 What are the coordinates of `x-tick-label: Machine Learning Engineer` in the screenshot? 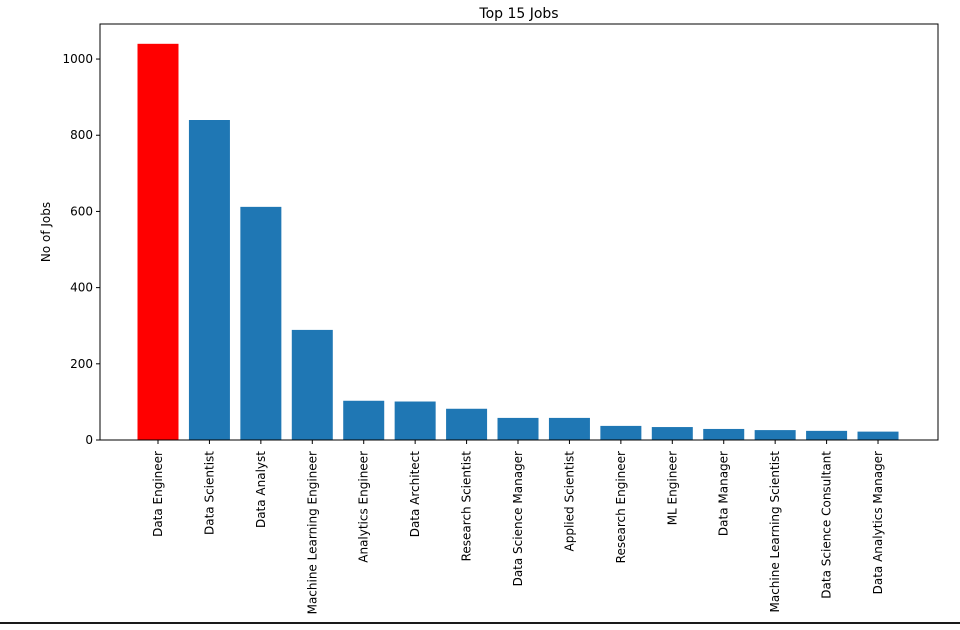 It's located at (312, 532).